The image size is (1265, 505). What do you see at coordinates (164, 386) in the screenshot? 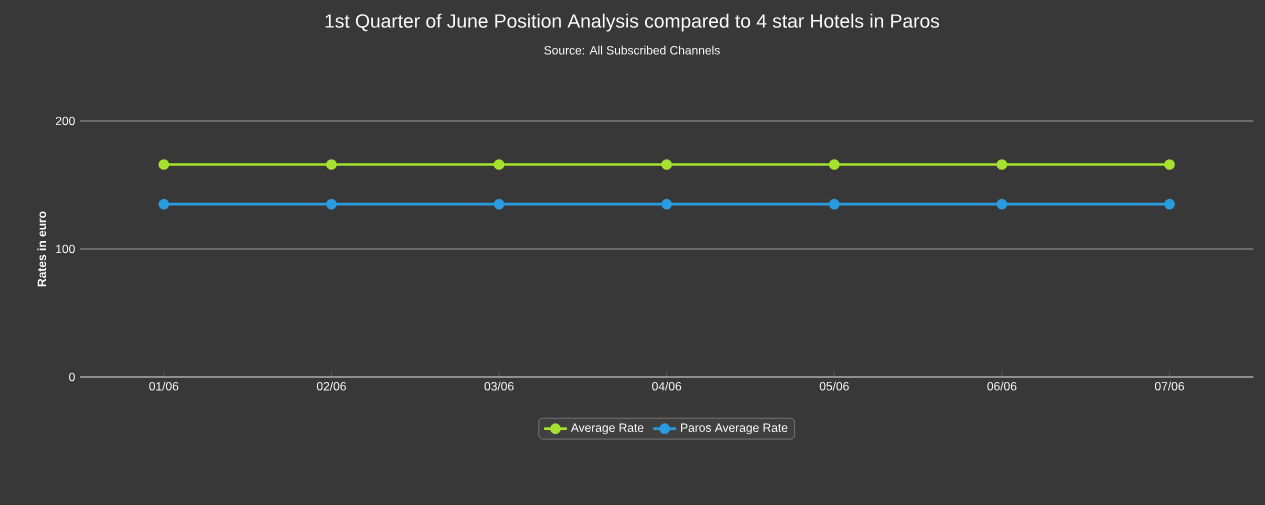
I see `x-tick-label: 01/06` at bounding box center [164, 386].